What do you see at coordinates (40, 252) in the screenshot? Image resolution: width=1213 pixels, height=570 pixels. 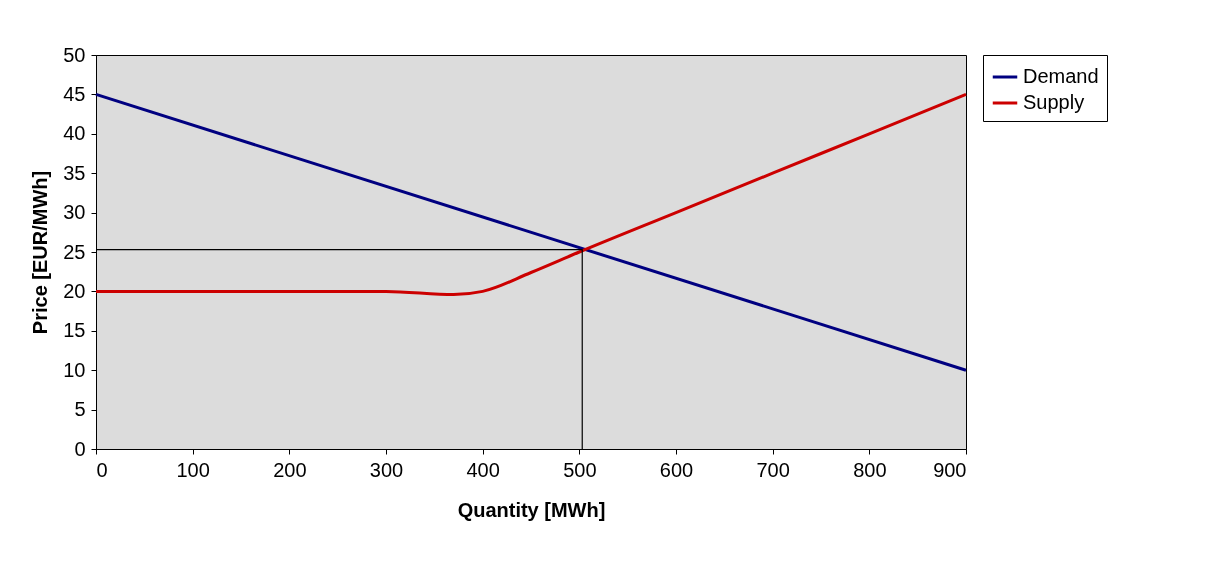 I see `y-axis-title: Price [EUR/MWh]` at bounding box center [40, 252].